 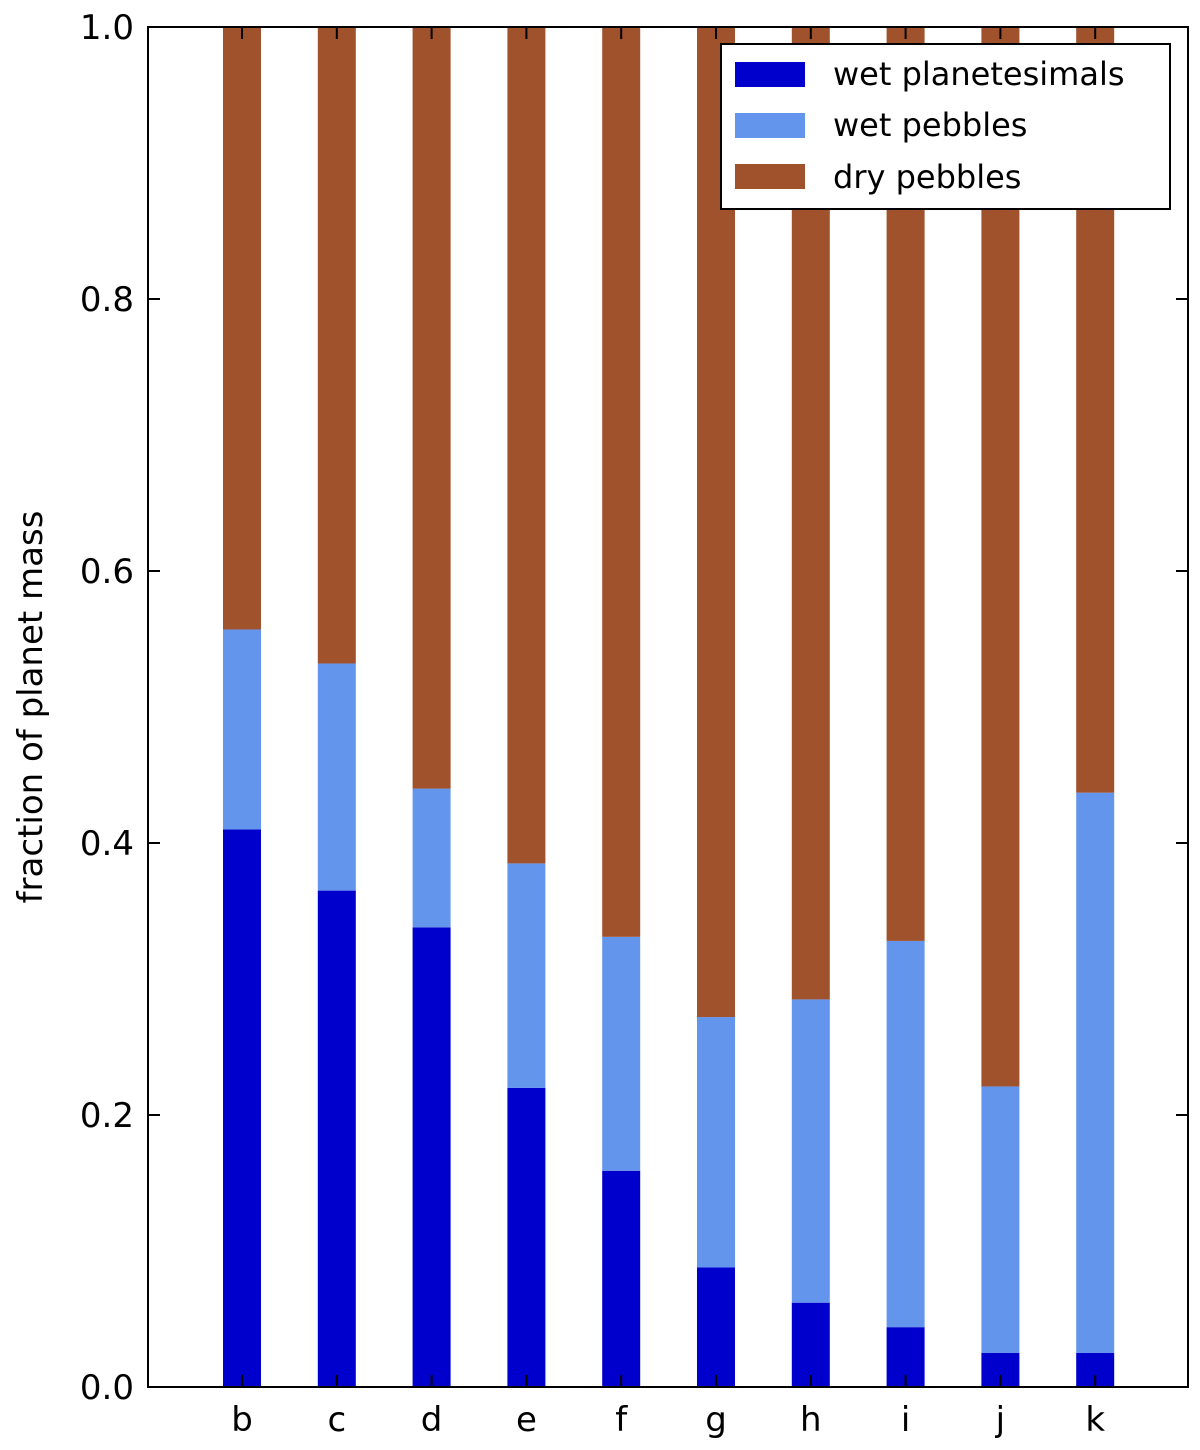 What do you see at coordinates (336, 777) in the screenshot?
I see `bar-c-wet-pebbles` at bounding box center [336, 777].